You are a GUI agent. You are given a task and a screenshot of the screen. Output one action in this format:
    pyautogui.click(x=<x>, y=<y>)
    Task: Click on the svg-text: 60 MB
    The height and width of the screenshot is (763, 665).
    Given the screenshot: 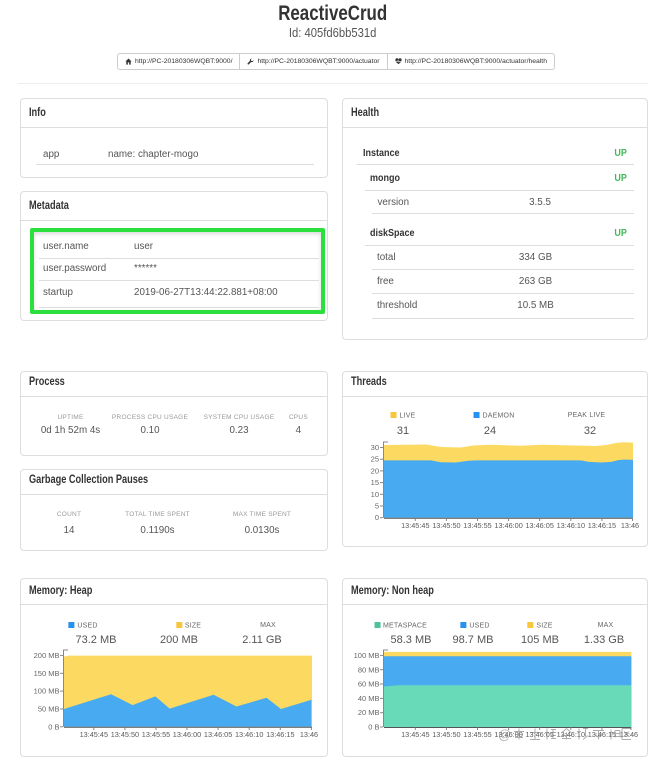 What is the action you would take?
    pyautogui.click(x=369, y=684)
    